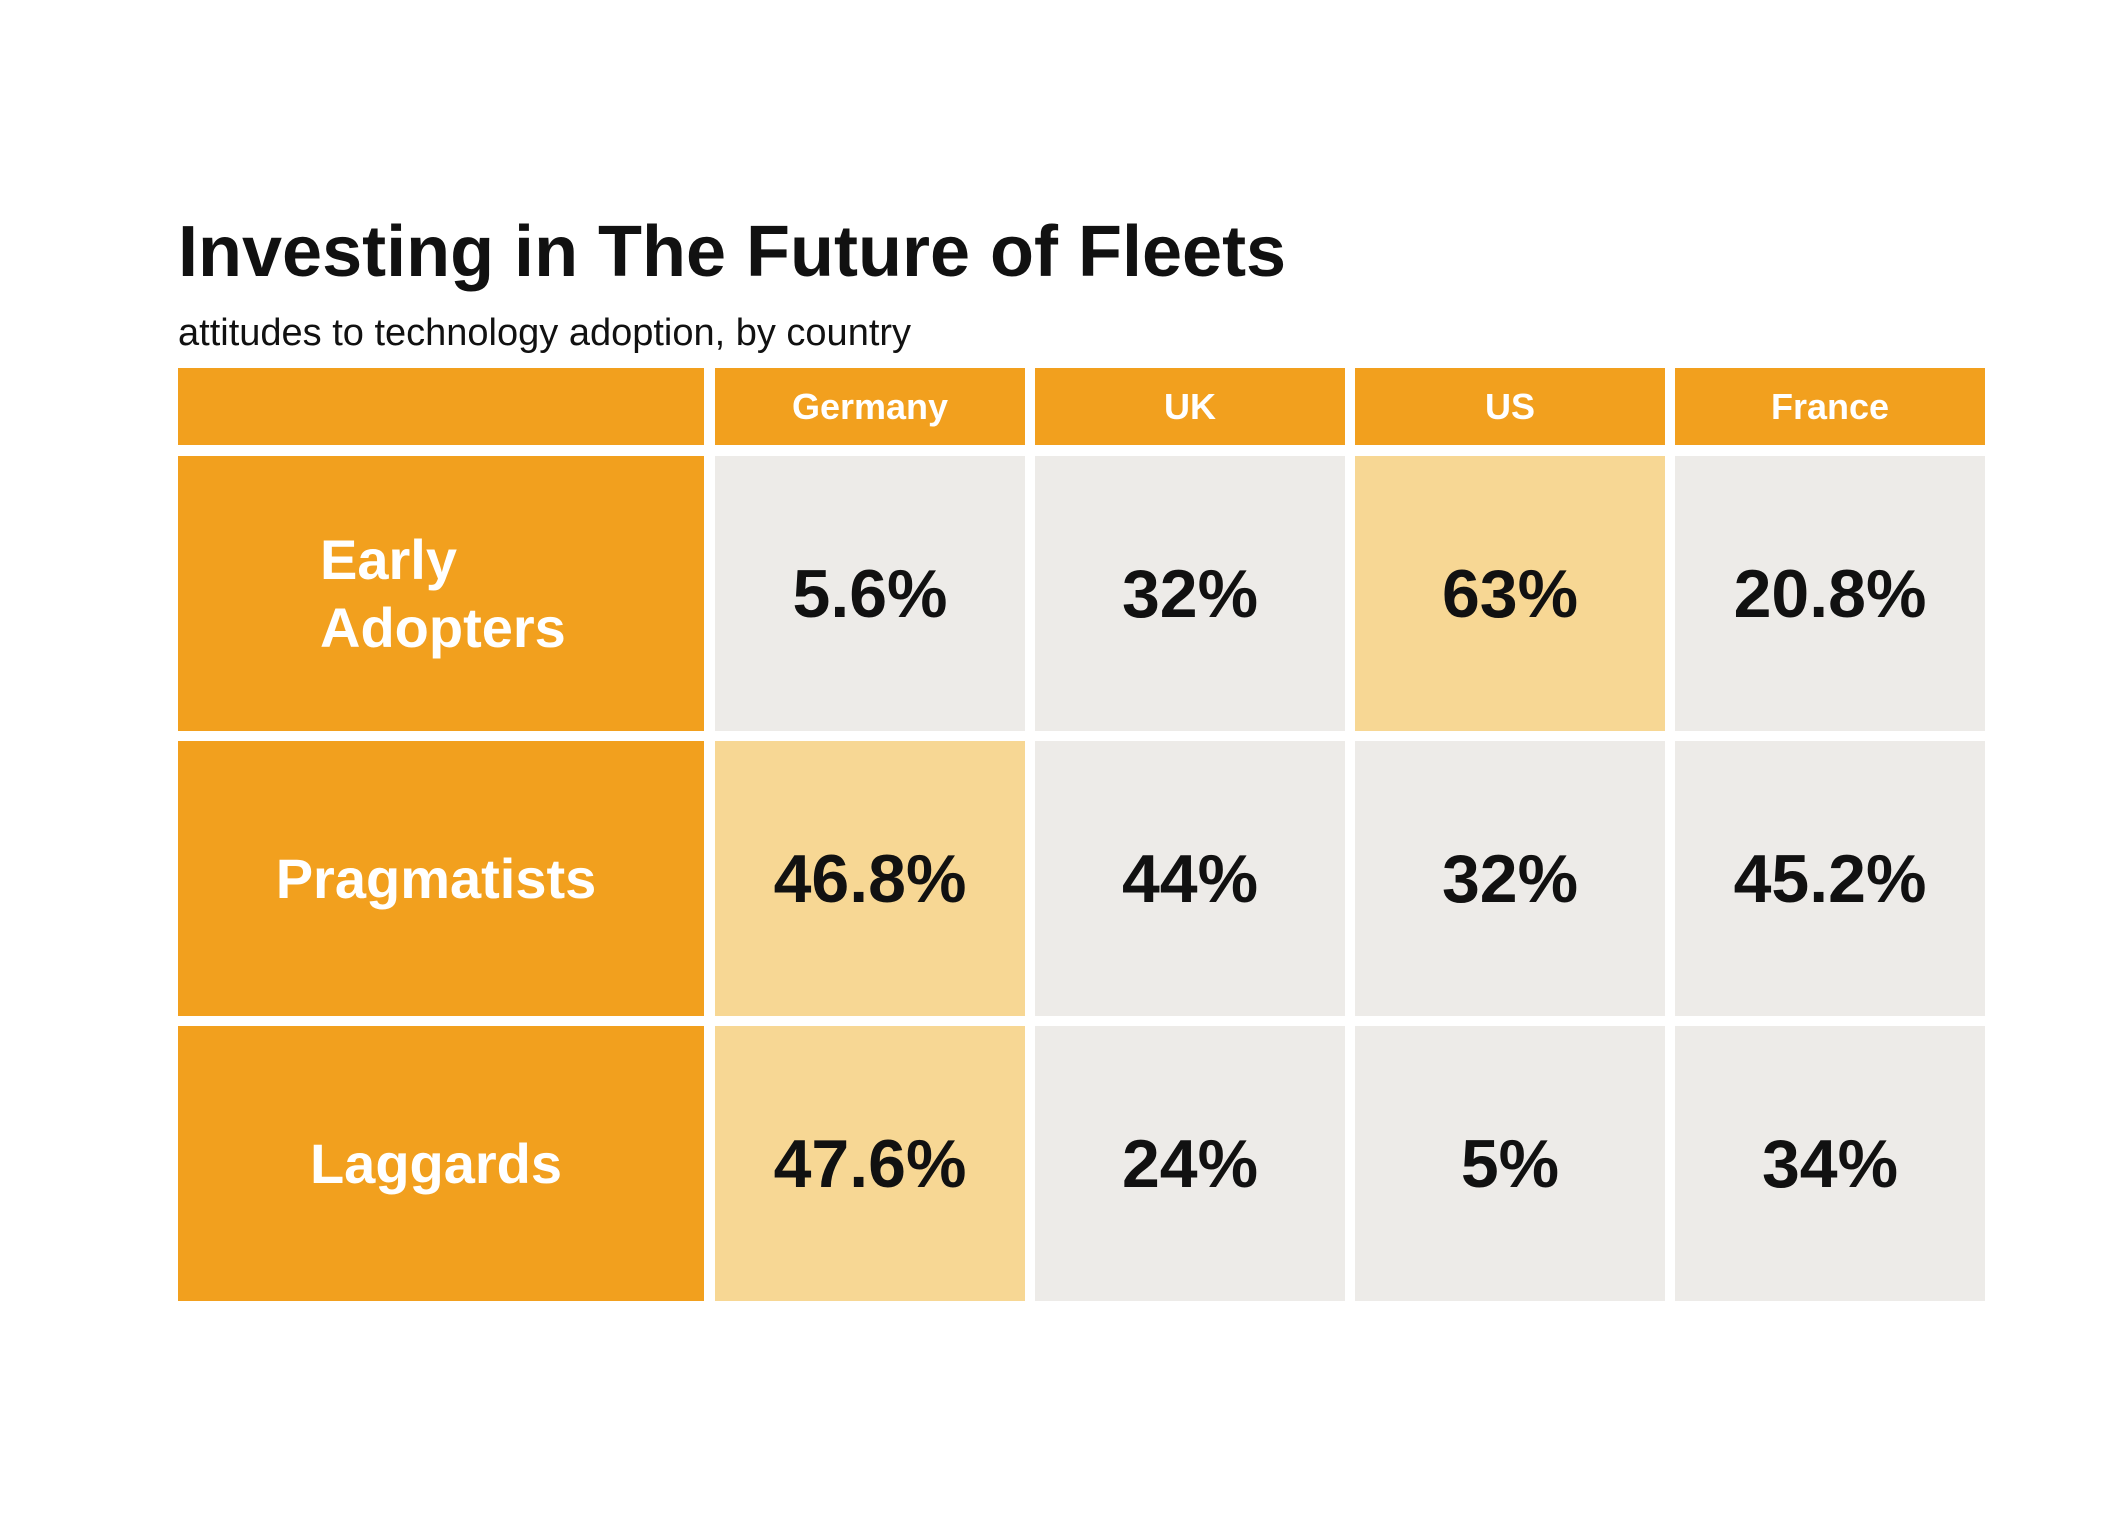 The width and height of the screenshot is (2126, 1535). I want to click on column-header-us: US, so click(1510, 406).